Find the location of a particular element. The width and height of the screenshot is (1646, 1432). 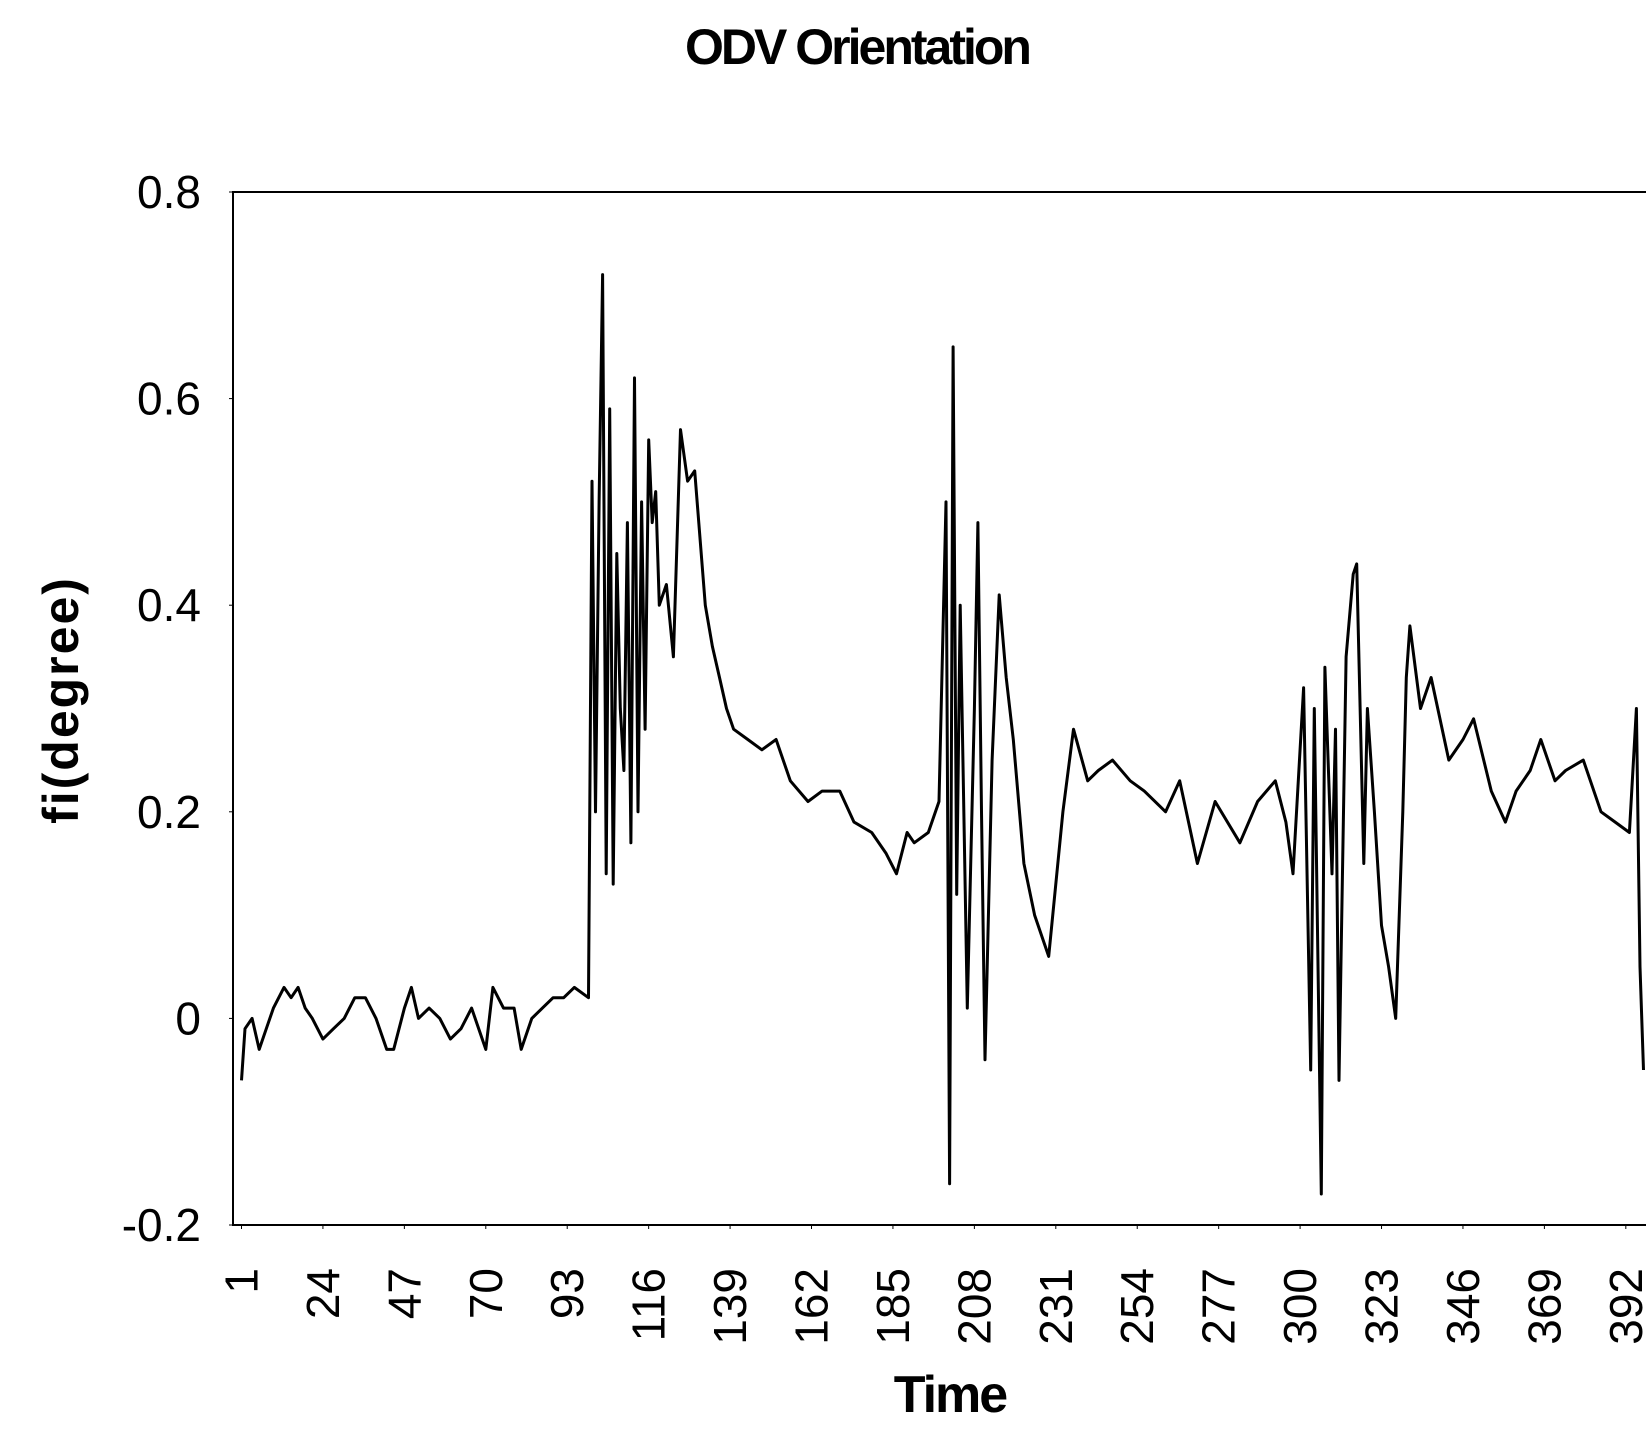

y-tick-label: 0.6 is located at coordinates (169, 399).